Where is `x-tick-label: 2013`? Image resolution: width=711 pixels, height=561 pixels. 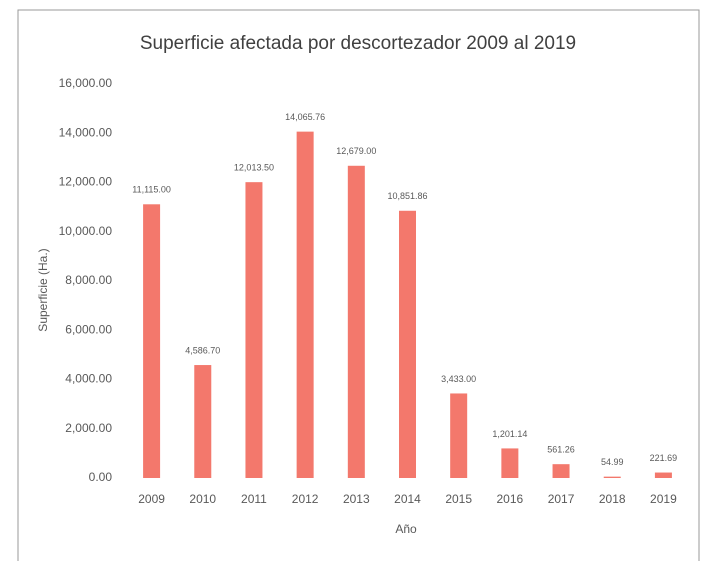 x-tick-label: 2013 is located at coordinates (356, 499).